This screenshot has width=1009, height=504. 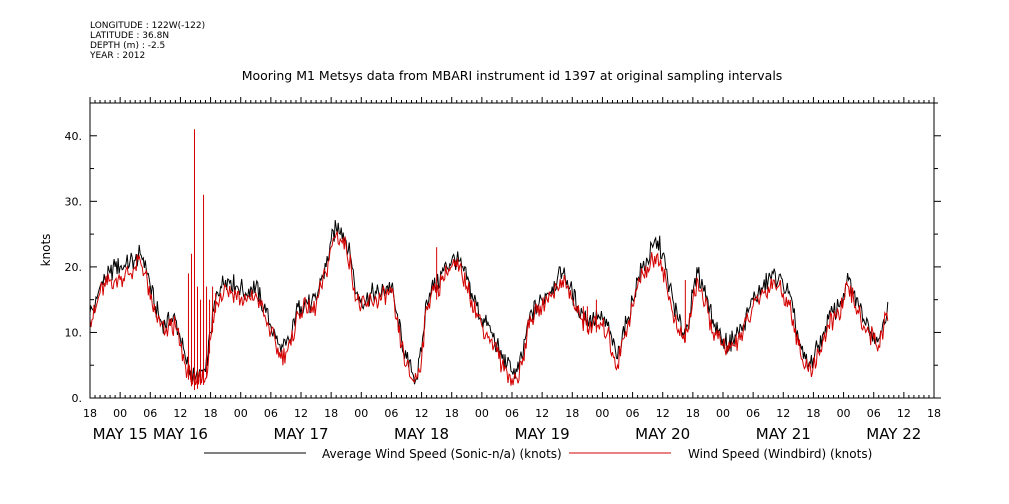 What do you see at coordinates (300, 434) in the screenshot?
I see `date-label: MAY 17` at bounding box center [300, 434].